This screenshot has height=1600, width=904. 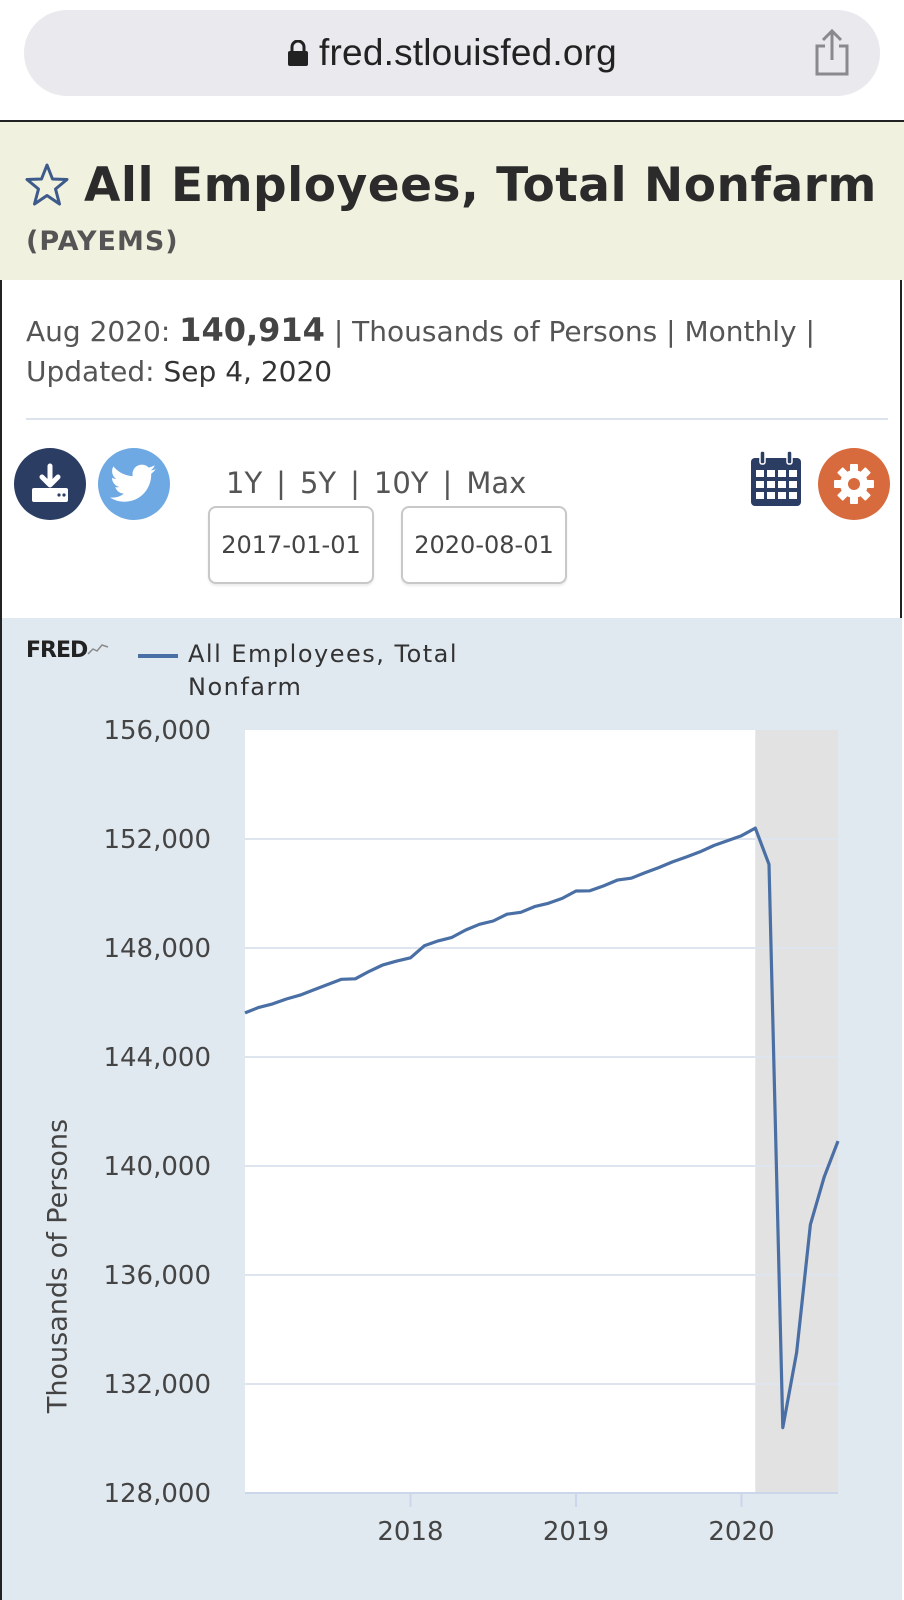 What do you see at coordinates (291, 545) in the screenshot?
I see `start-date-input: 2017-01-01` at bounding box center [291, 545].